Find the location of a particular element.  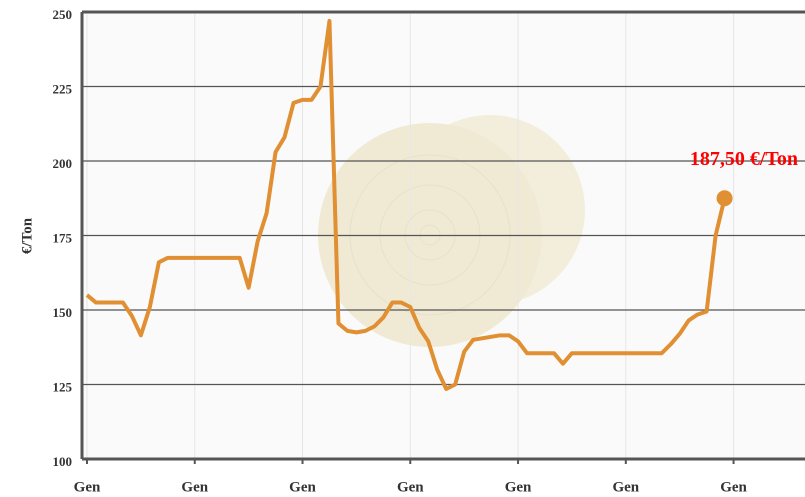

y-axis-label: €/Ton is located at coordinates (27, 235).